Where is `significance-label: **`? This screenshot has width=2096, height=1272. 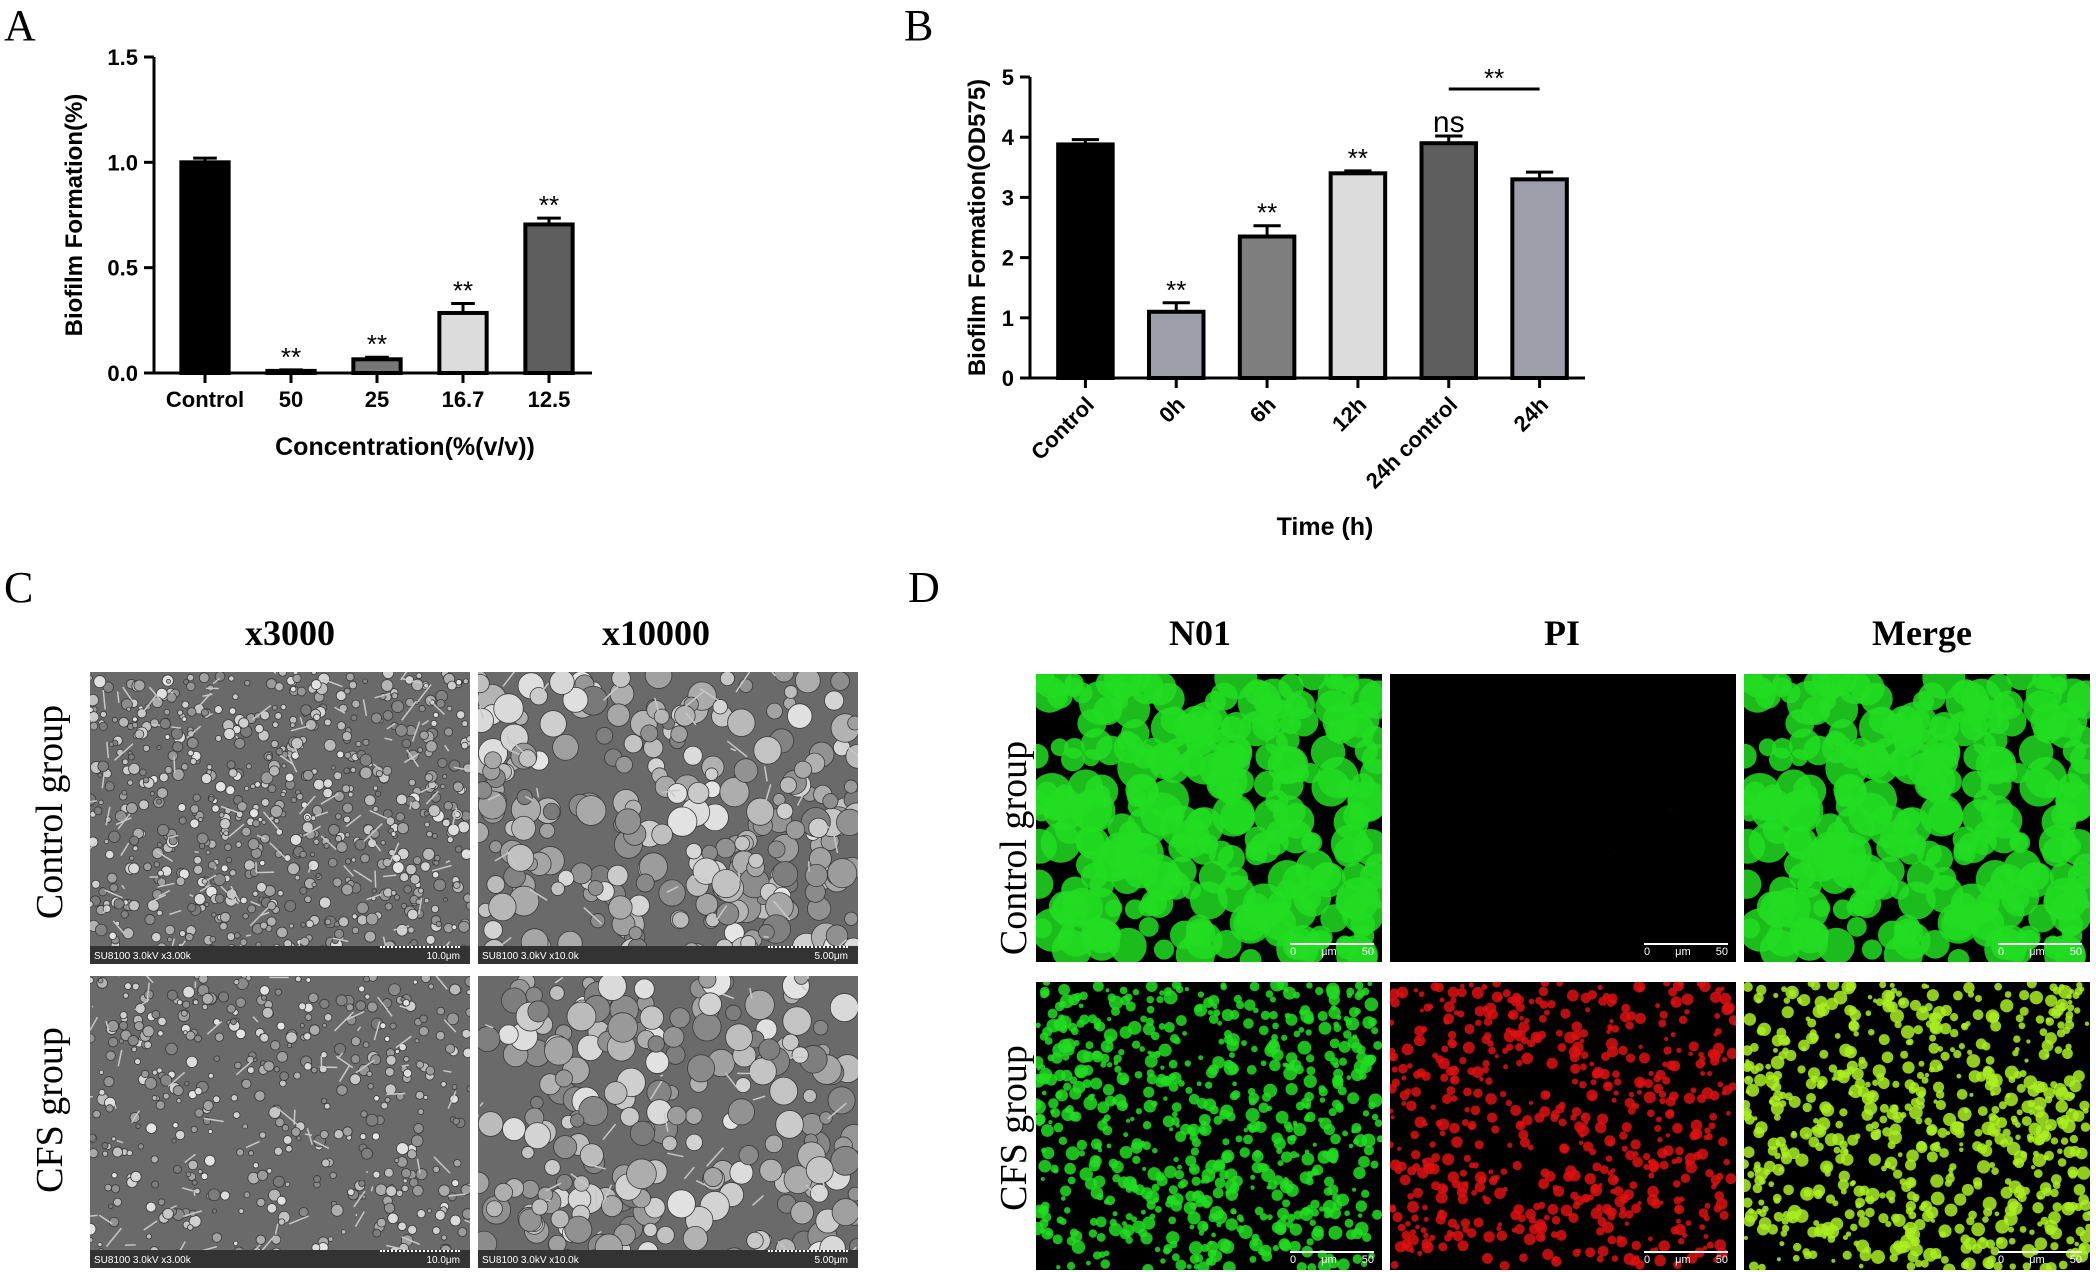
significance-label: ** is located at coordinates (1267, 213).